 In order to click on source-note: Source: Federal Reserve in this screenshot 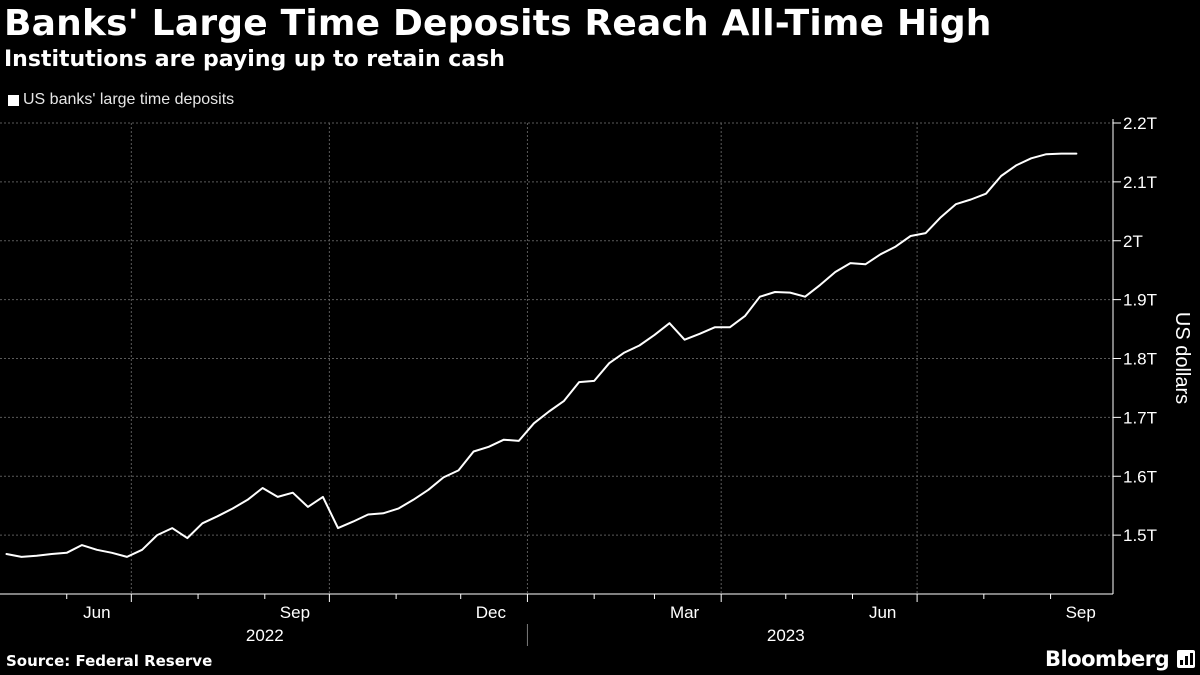, I will do `click(109, 661)`.